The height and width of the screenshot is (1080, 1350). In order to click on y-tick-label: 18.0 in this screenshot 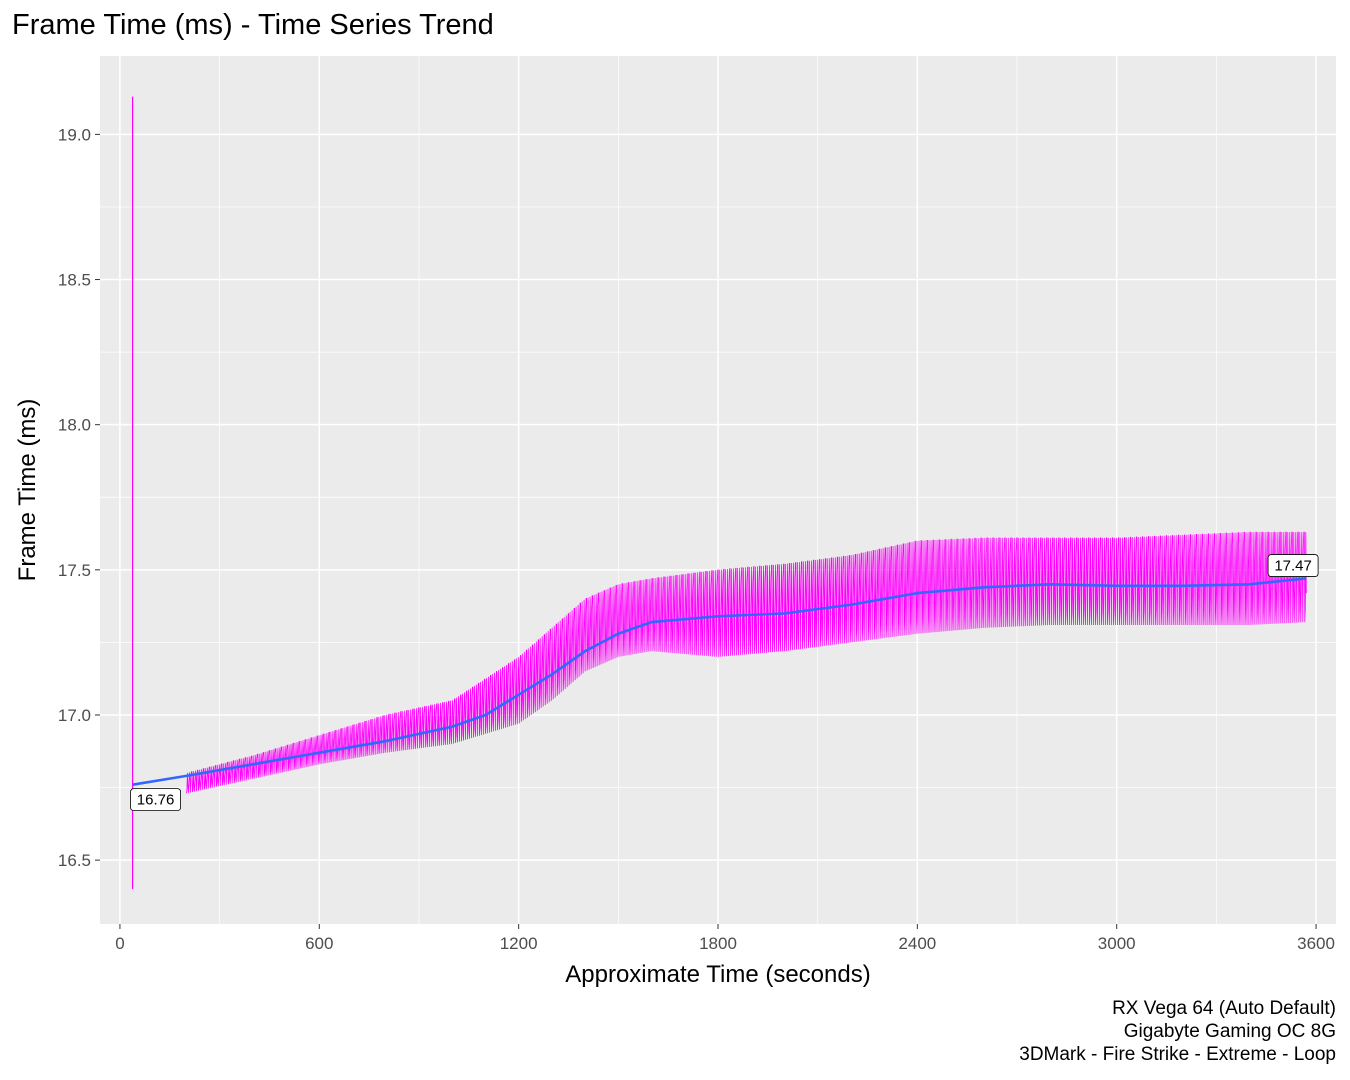, I will do `click(74, 425)`.